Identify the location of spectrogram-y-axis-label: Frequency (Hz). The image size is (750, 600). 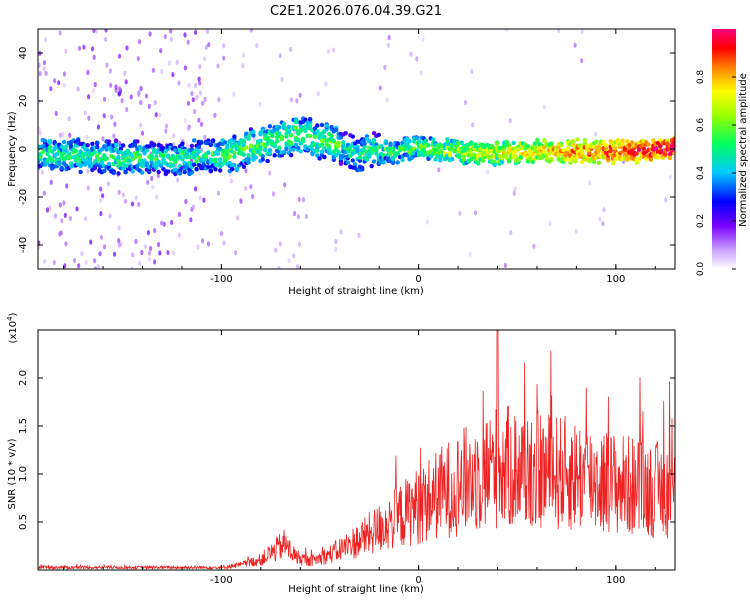
(12, 149).